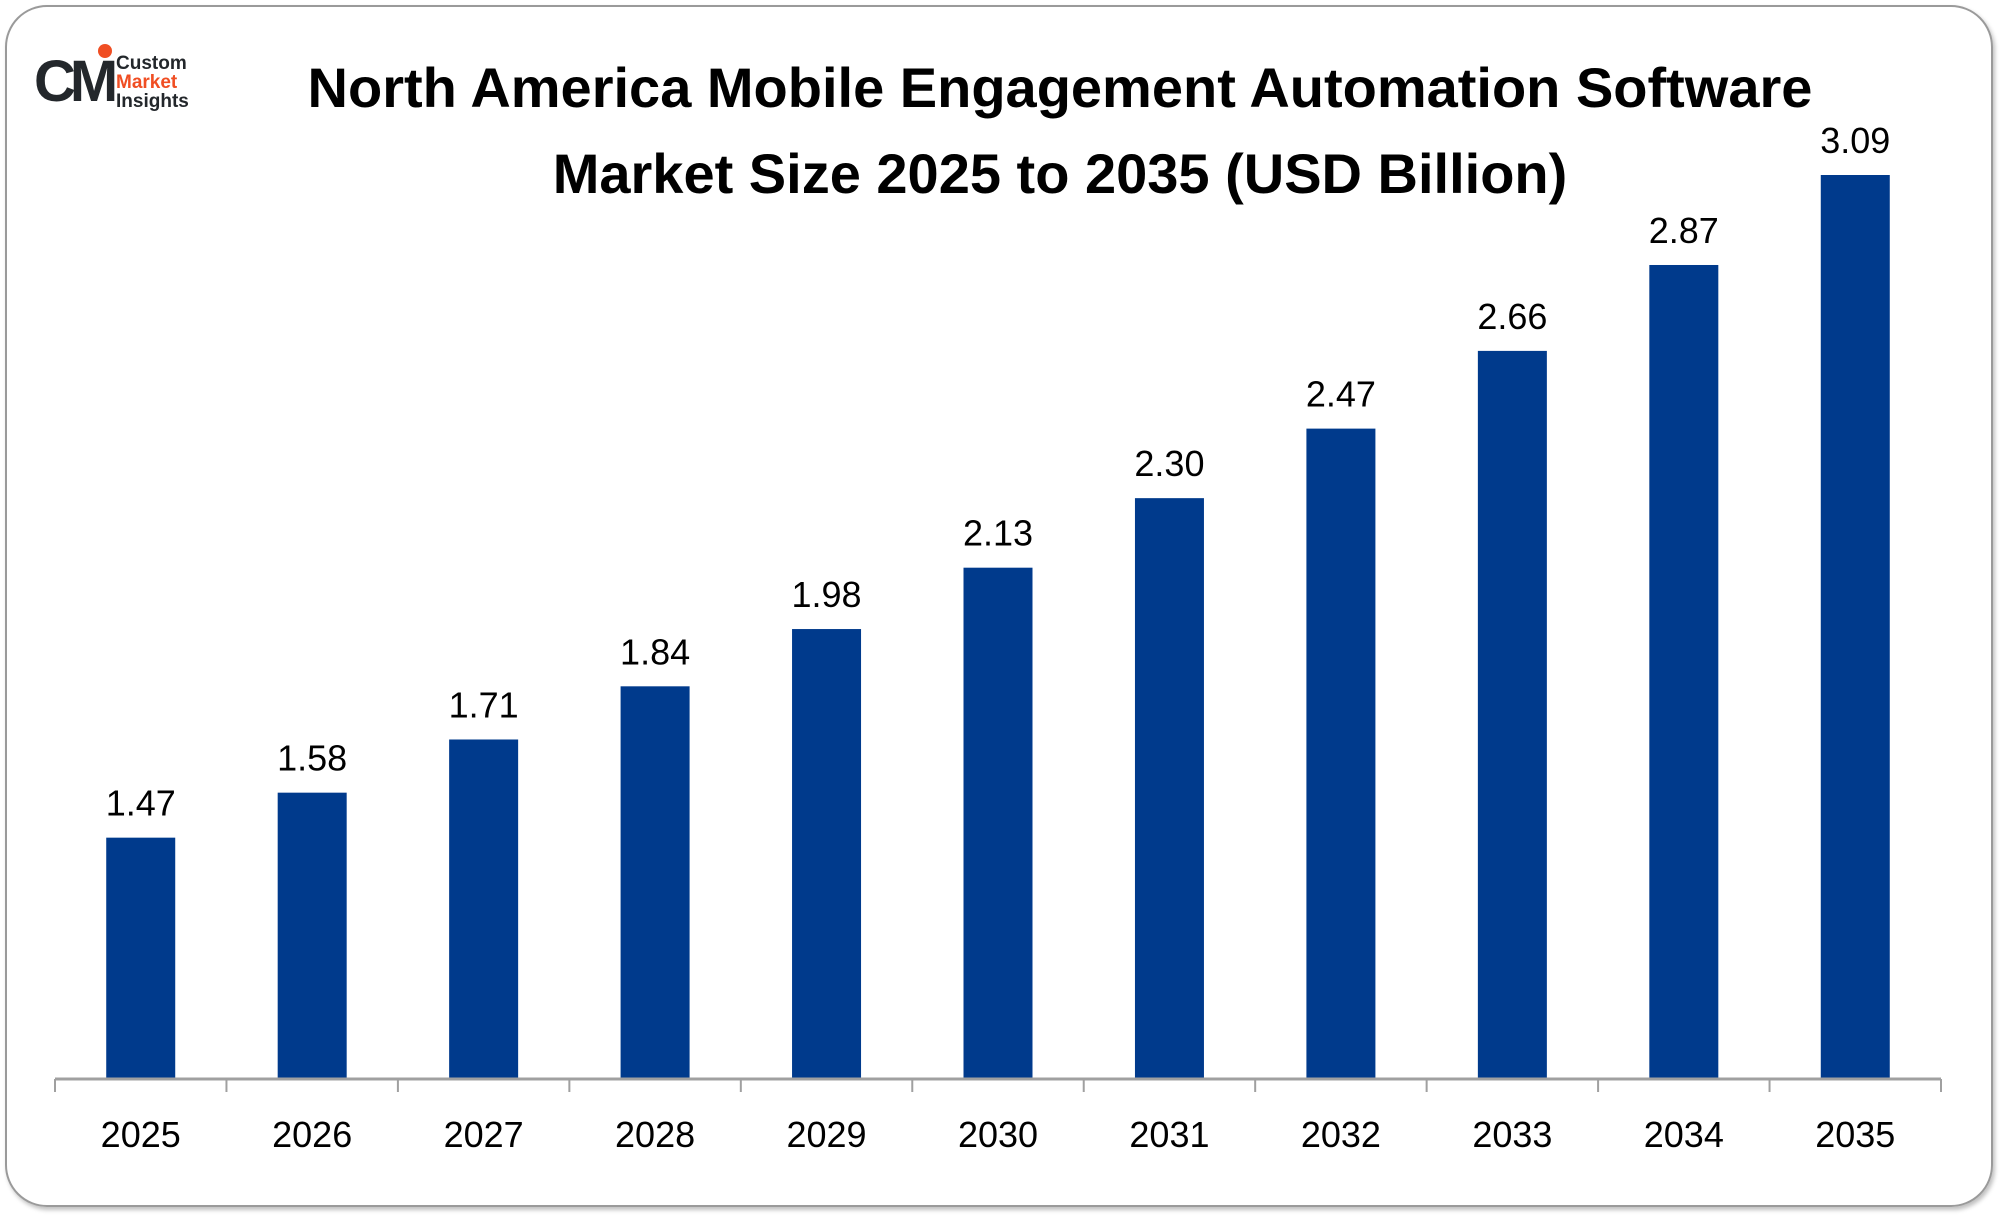  Describe the element at coordinates (151, 63) in the screenshot. I see `logo-line-1: Custom` at that location.